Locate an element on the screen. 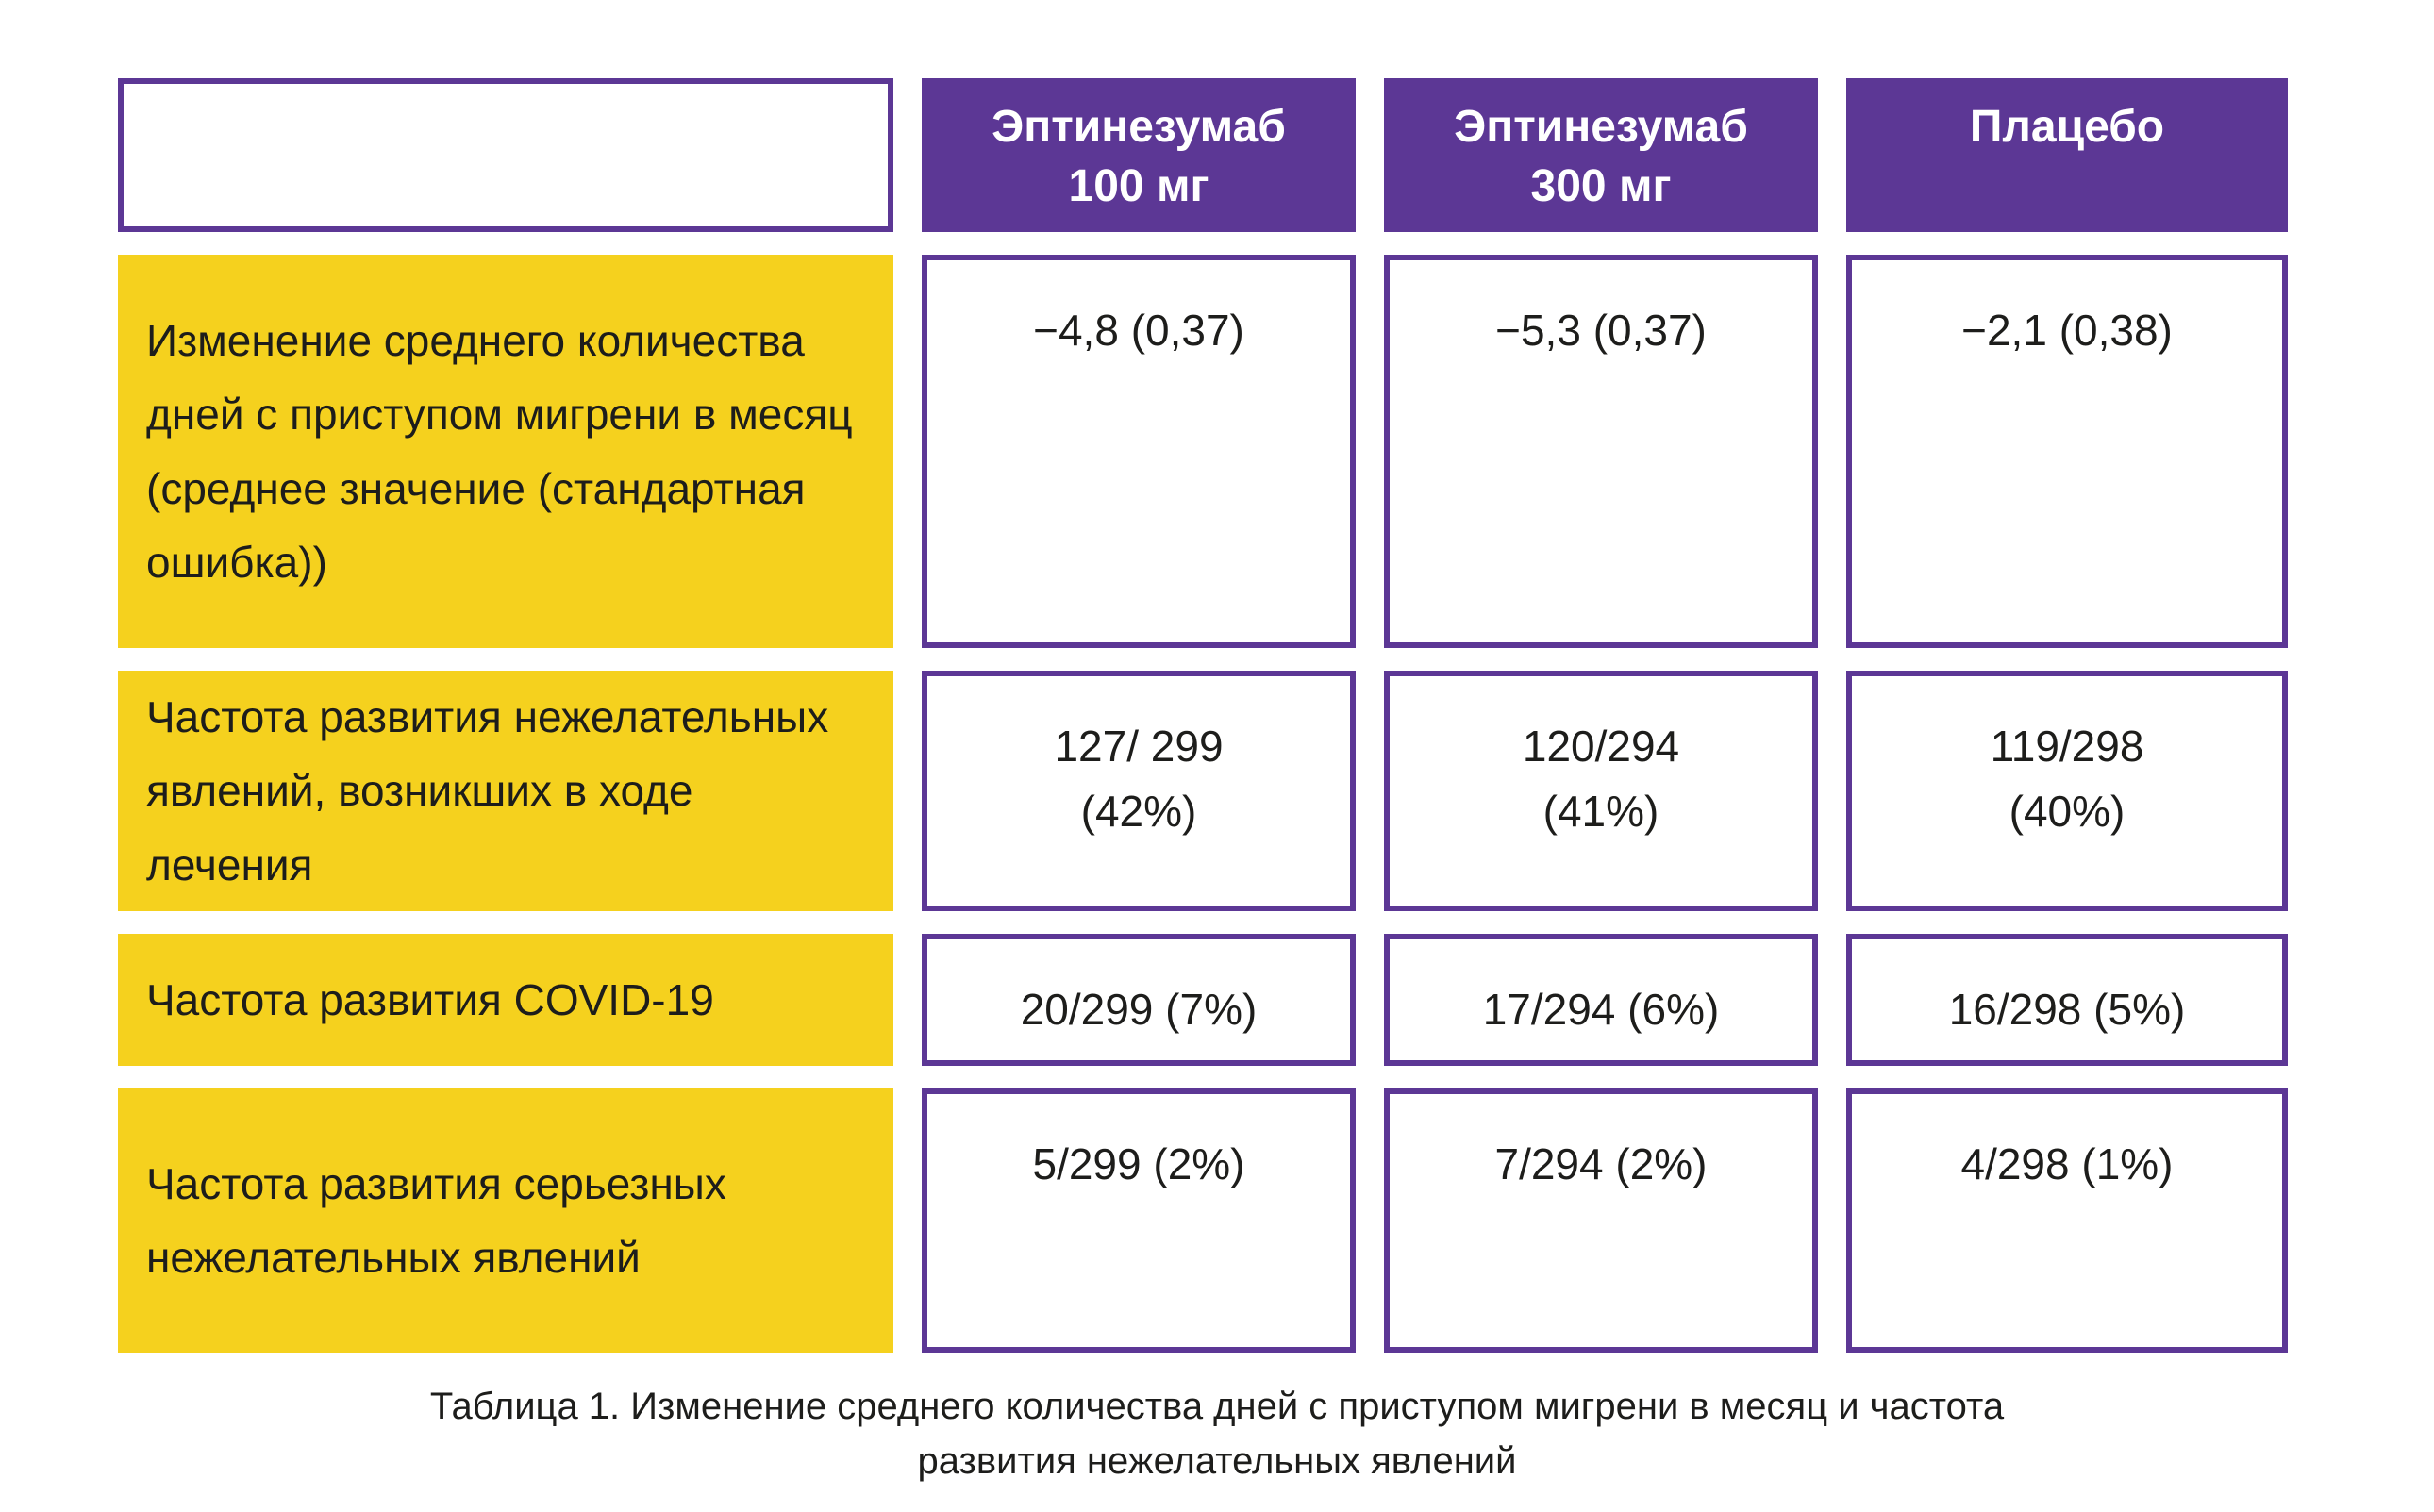 The width and height of the screenshot is (2434, 1512). row-label-text: Частота развития COVID-19 is located at coordinates (430, 999).